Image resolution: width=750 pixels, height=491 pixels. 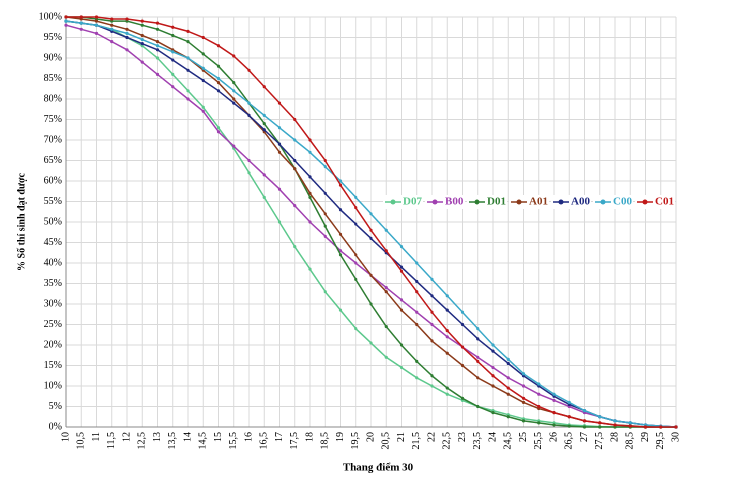 I want to click on x-tick-label: 12,5, so click(x=142, y=441).